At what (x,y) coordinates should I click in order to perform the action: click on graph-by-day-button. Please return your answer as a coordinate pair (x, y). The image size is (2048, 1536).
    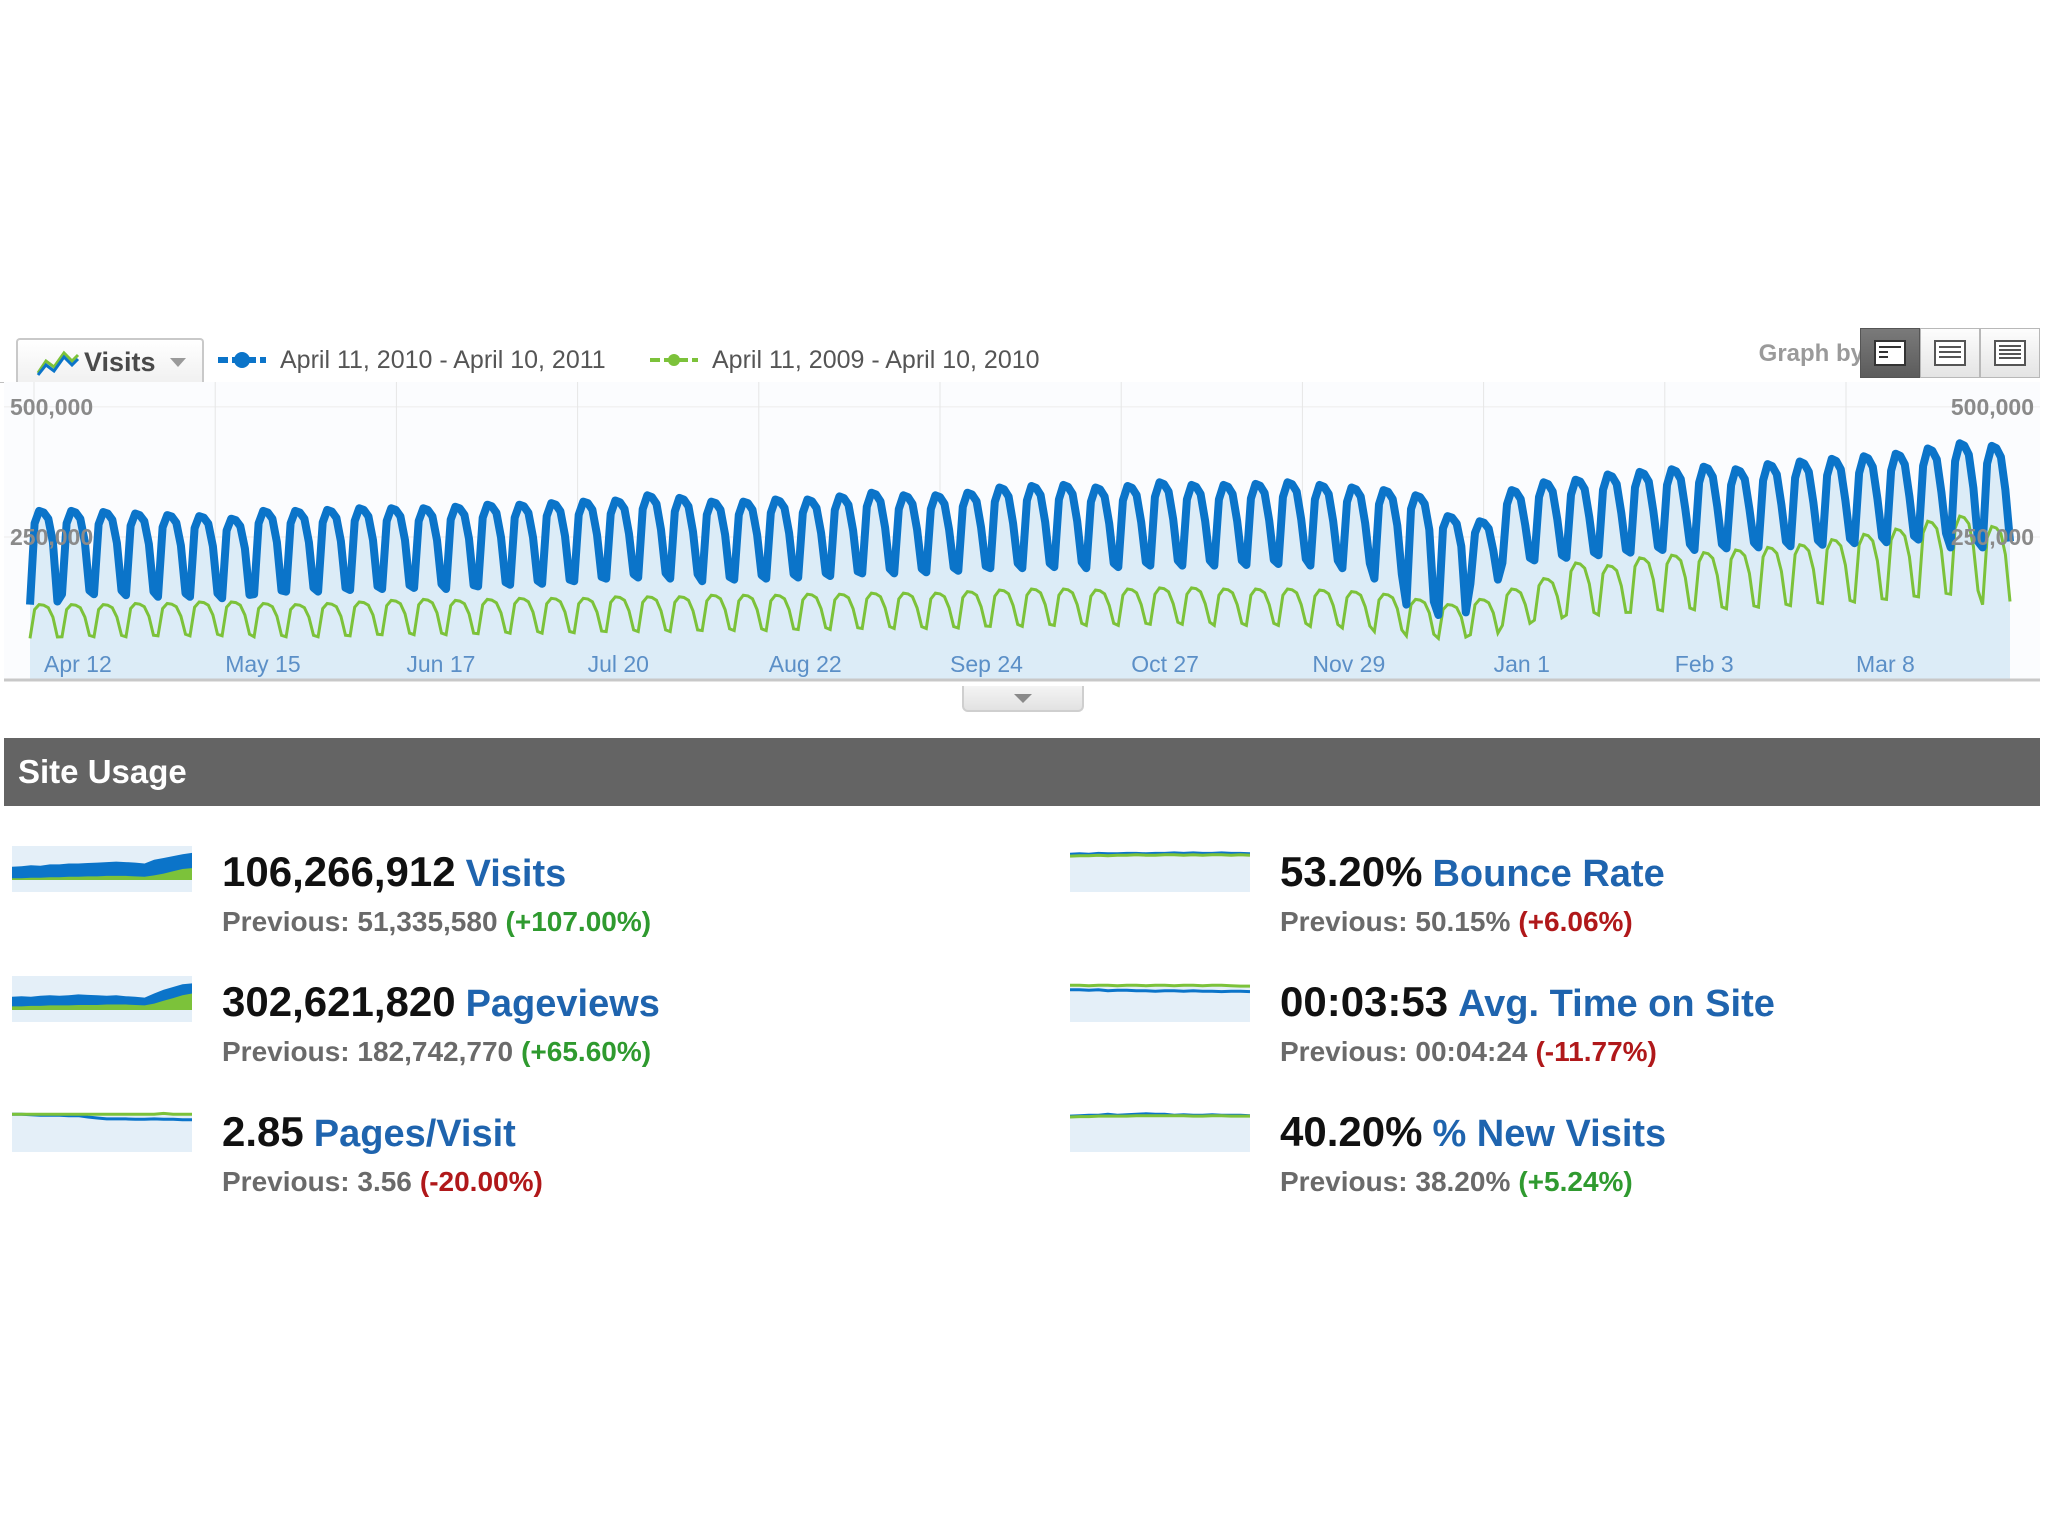
    Looking at the image, I should click on (1890, 353).